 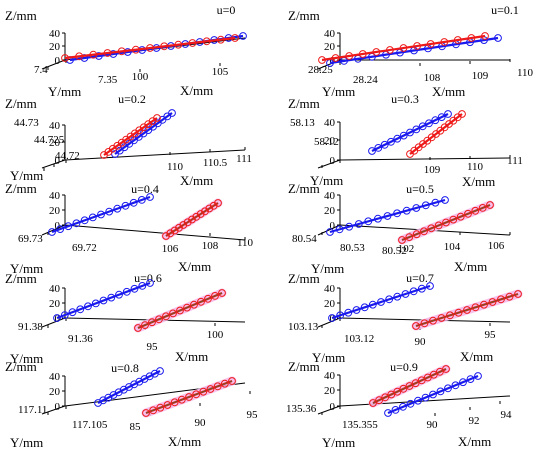 What do you see at coordinates (452, 247) in the screenshot?
I see `x-tick-label: 104` at bounding box center [452, 247].